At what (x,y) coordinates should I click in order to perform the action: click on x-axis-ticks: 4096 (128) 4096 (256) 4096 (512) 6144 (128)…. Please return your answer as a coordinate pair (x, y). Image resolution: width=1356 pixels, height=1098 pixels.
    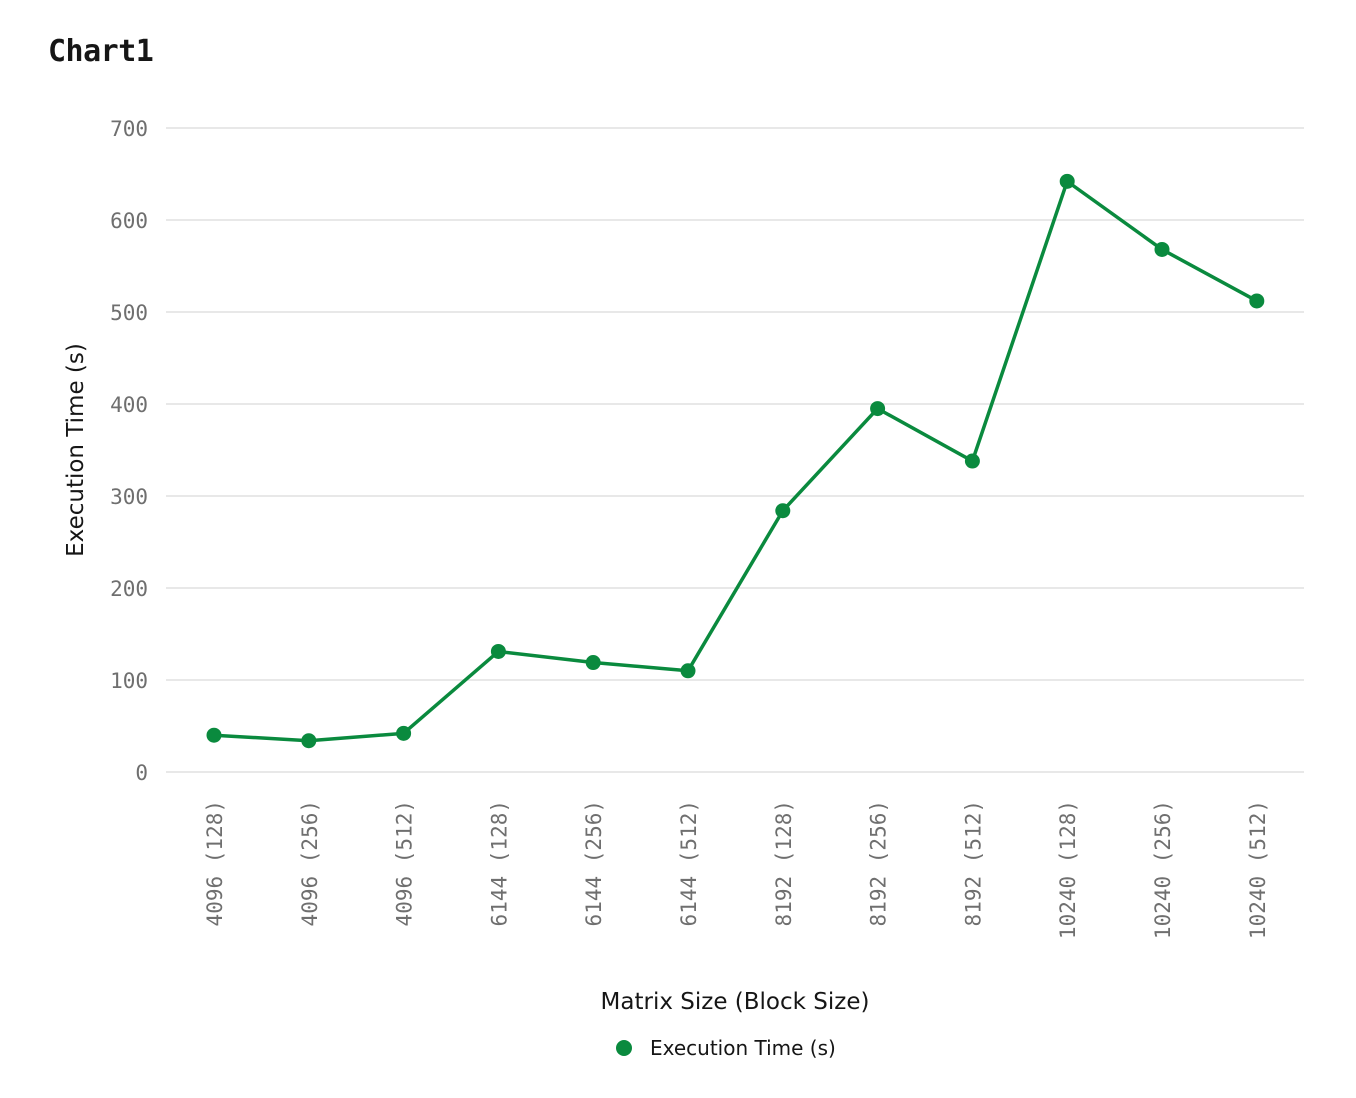
    Looking at the image, I should click on (736, 869).